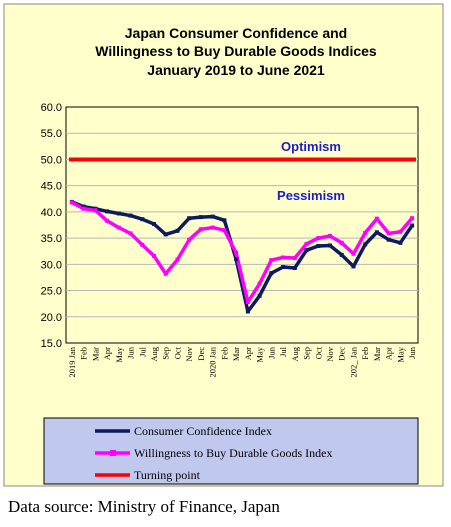  I want to click on y-tick-label: 15.0, so click(51, 344).